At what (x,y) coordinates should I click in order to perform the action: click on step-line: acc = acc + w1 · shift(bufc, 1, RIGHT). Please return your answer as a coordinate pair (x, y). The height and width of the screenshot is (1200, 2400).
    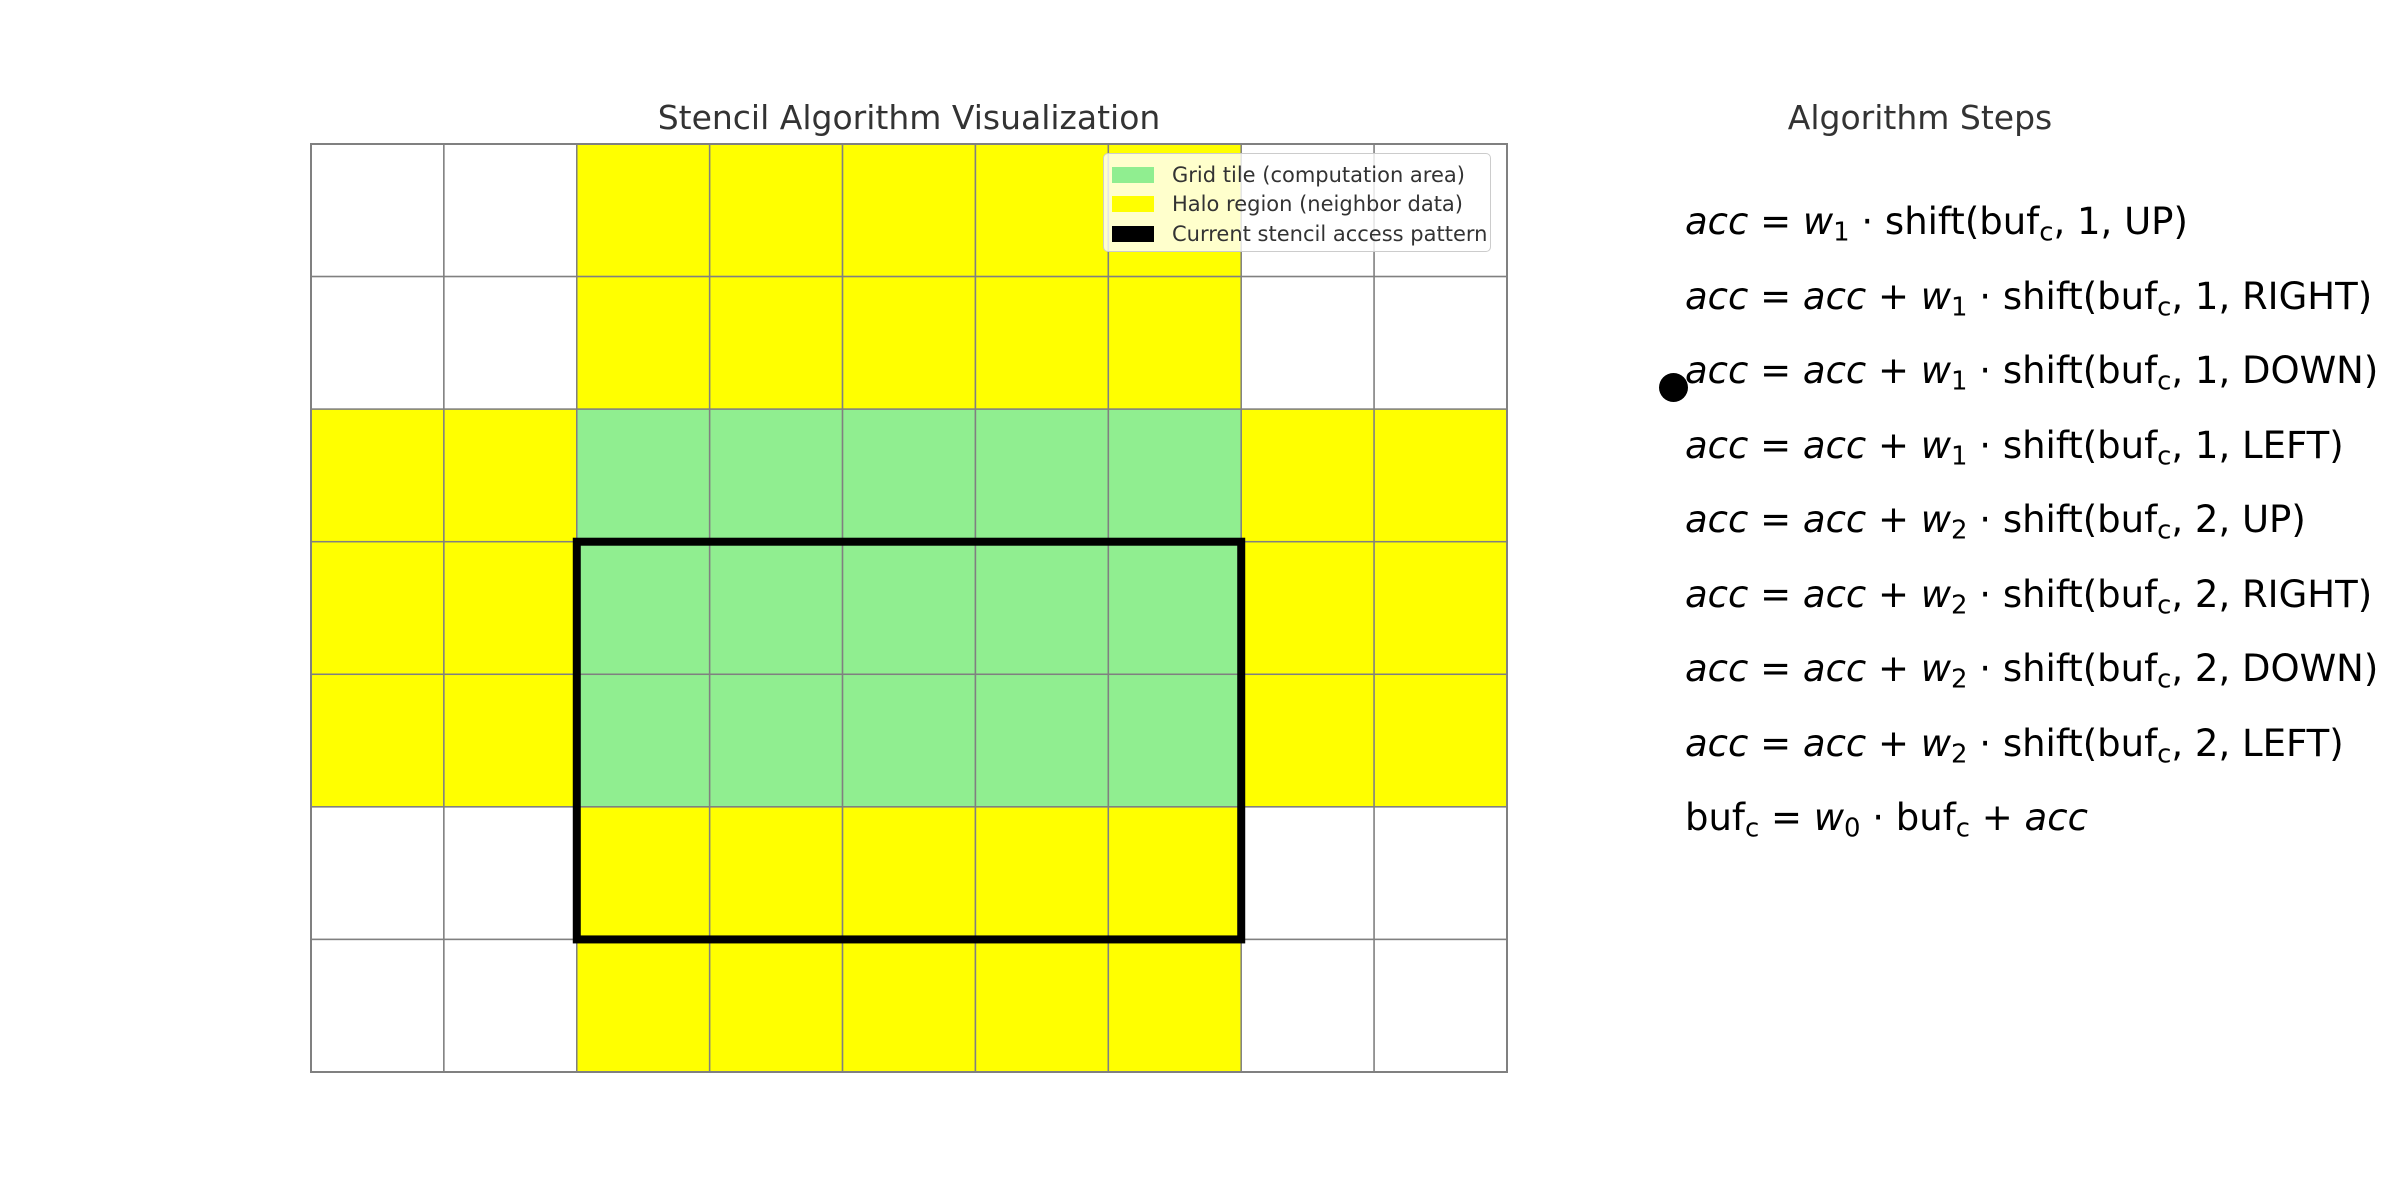
    Looking at the image, I should click on (2029, 298).